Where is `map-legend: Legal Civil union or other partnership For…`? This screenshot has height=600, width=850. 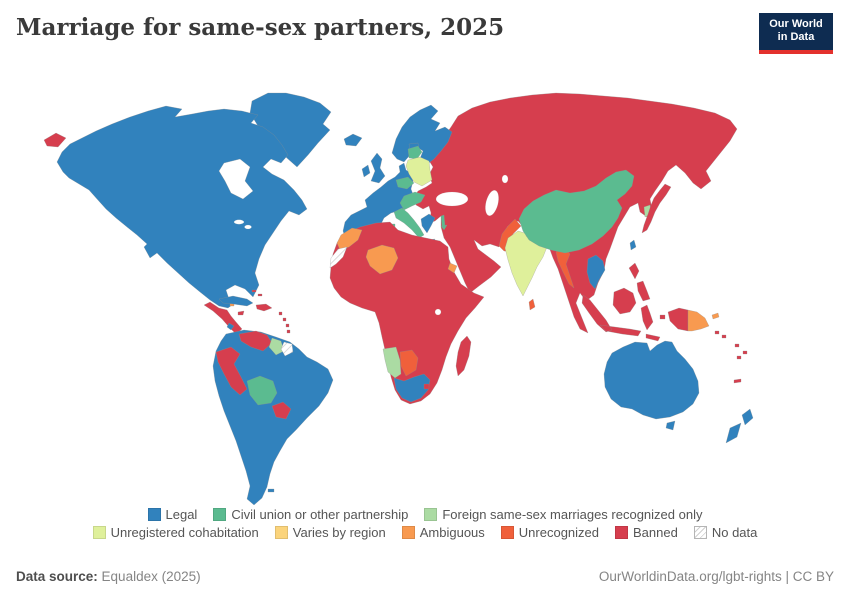 map-legend: Legal Civil union or other partnership For… is located at coordinates (425, 523).